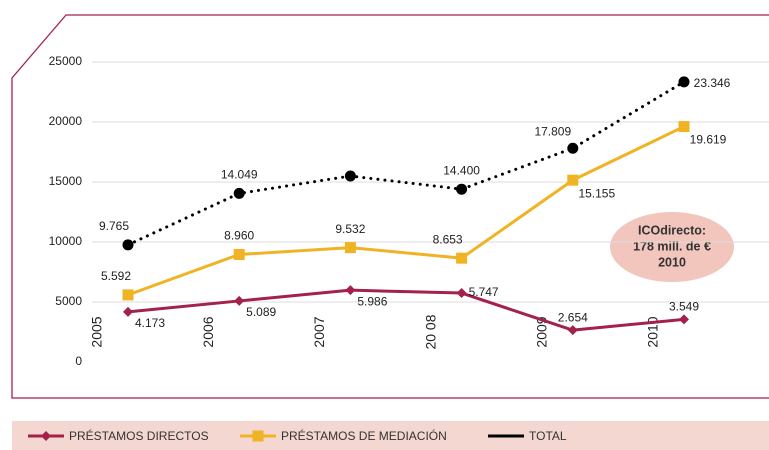  Describe the element at coordinates (461, 170) in the screenshot. I see `data-label: 14.400` at that location.